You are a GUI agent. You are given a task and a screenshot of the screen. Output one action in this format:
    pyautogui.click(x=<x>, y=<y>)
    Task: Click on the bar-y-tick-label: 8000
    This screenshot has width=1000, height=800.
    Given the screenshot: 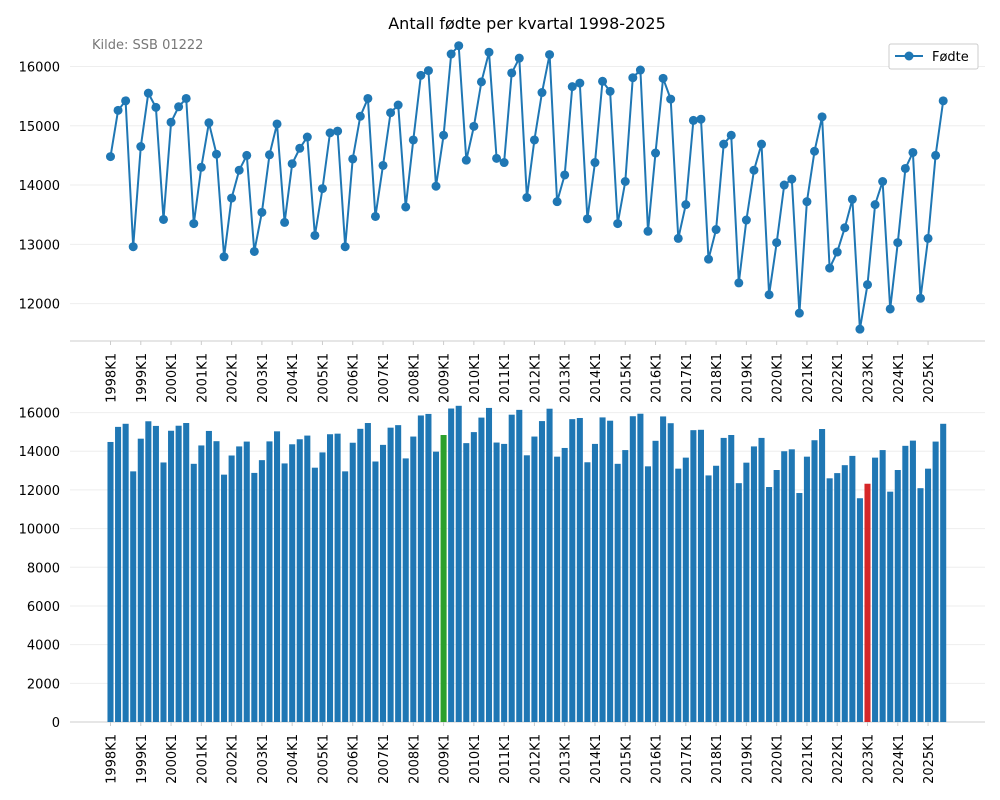 What is the action you would take?
    pyautogui.click(x=43, y=568)
    